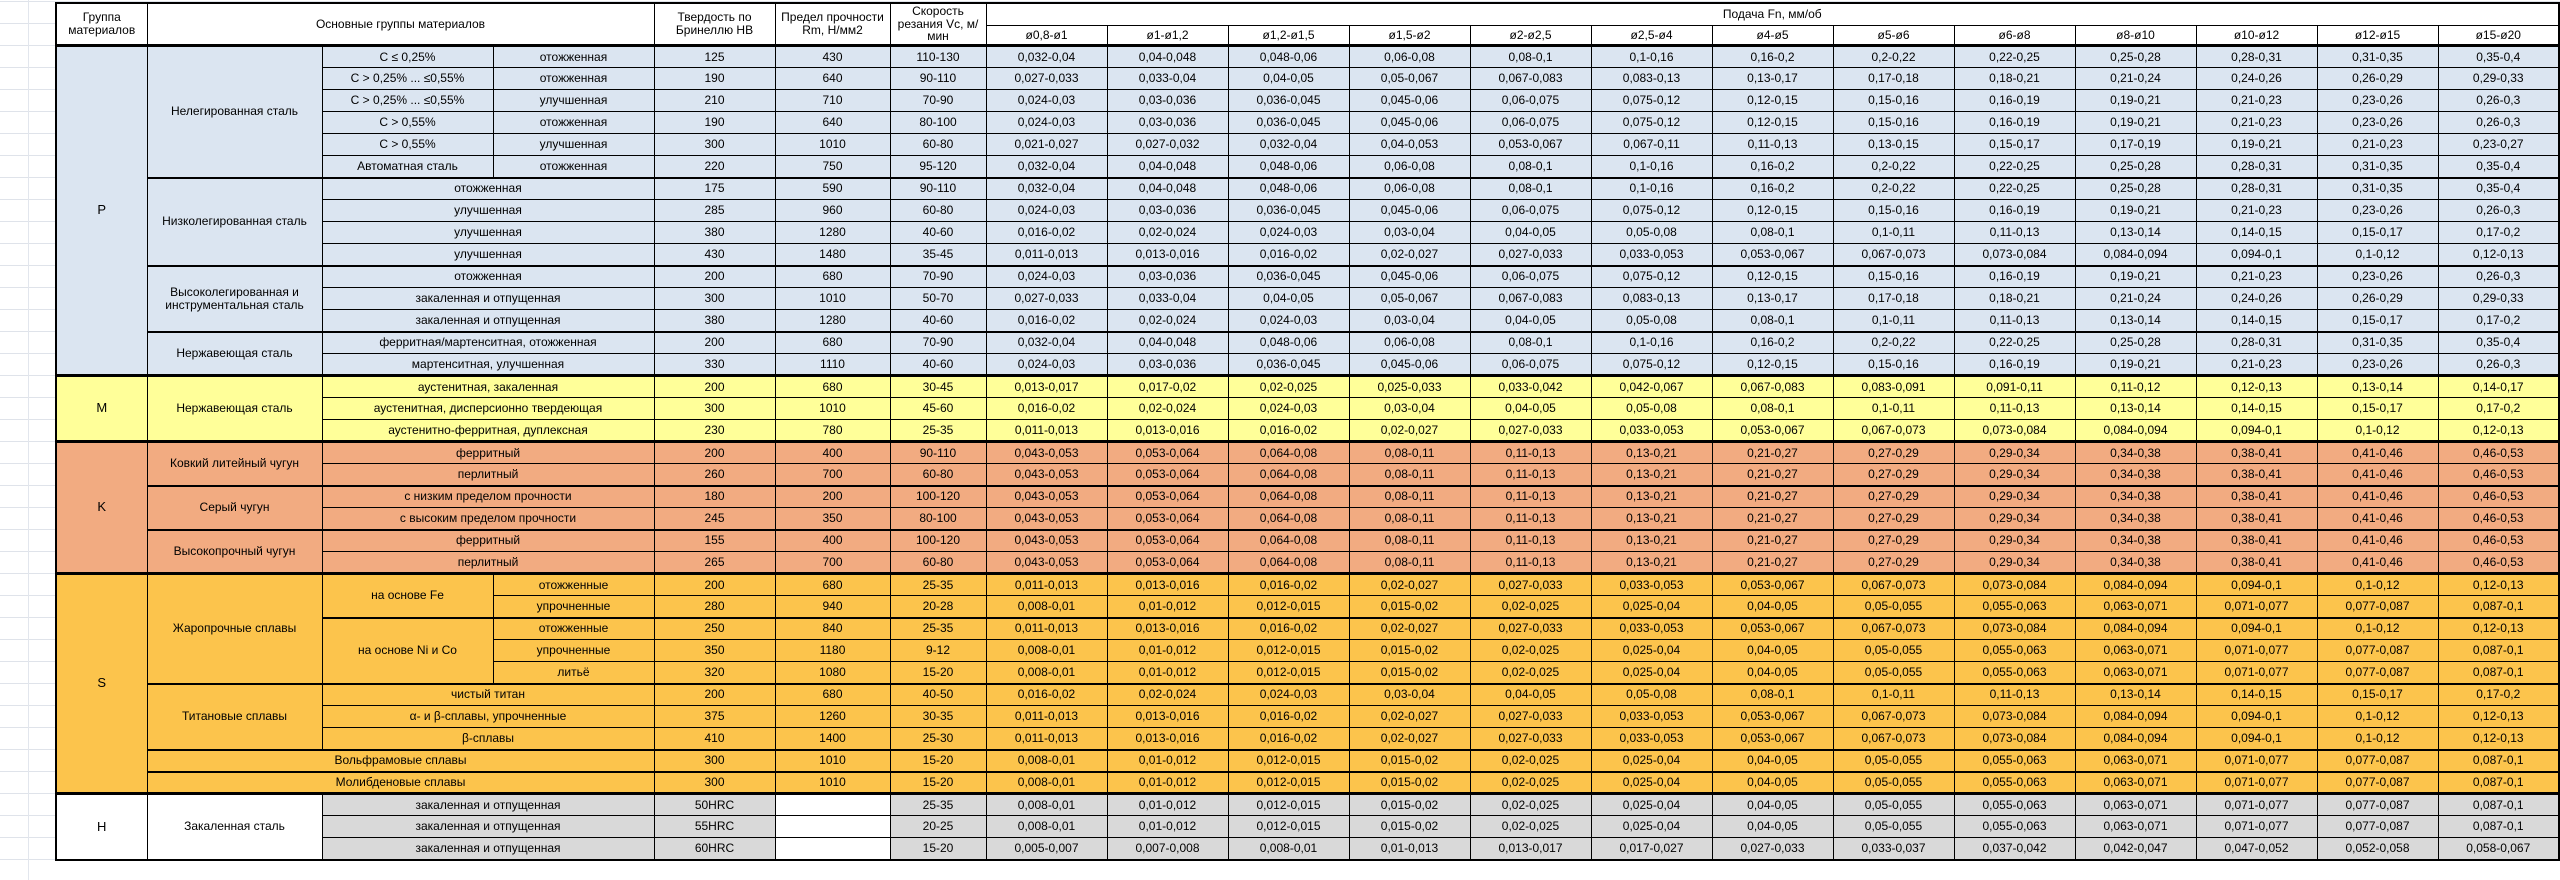 The image size is (2560, 880). I want to click on feed-cell: 0,12-0,13, so click(2498, 254).